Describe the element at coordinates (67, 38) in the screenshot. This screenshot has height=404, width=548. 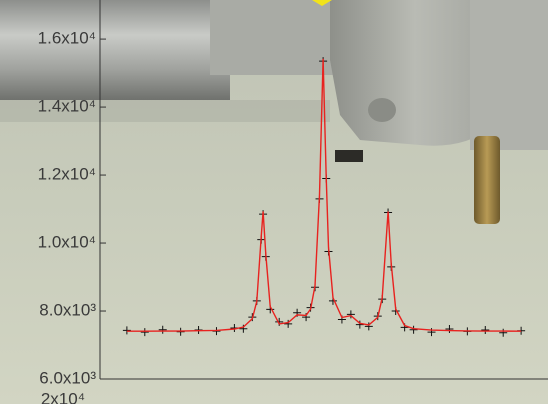
I see `y-tick-label: 1.6x10⁴` at that location.